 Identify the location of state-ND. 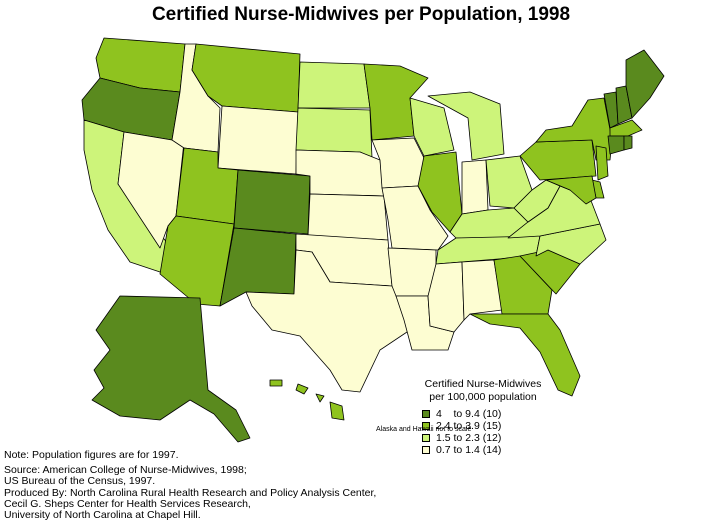
(334, 85).